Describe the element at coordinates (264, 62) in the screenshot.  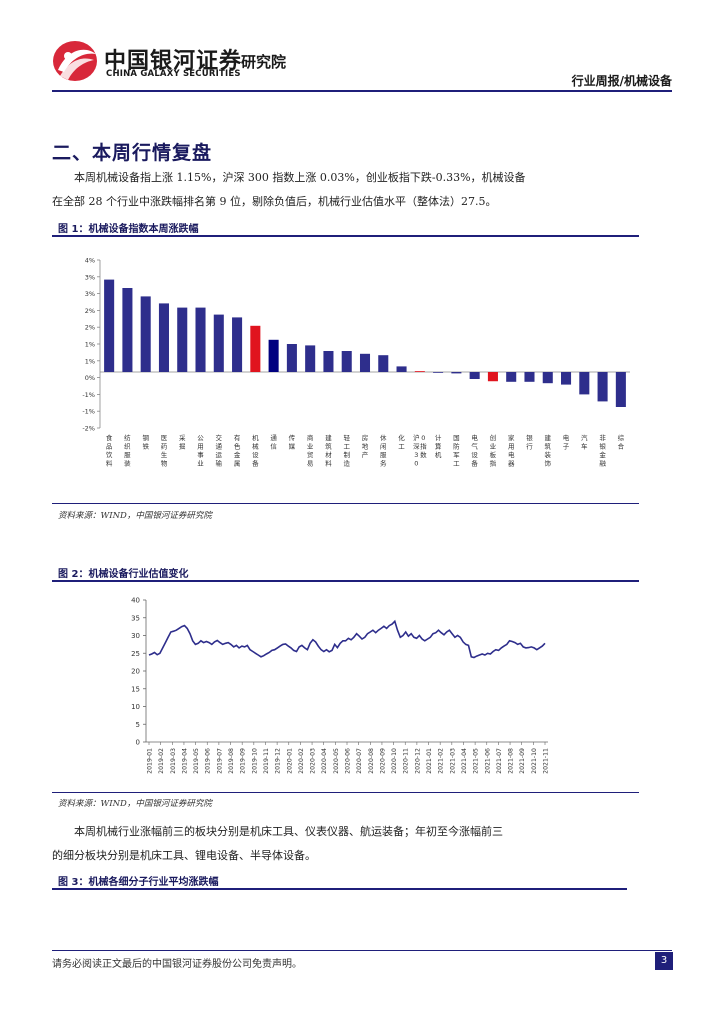
I see `institute-name: 研究院` at that location.